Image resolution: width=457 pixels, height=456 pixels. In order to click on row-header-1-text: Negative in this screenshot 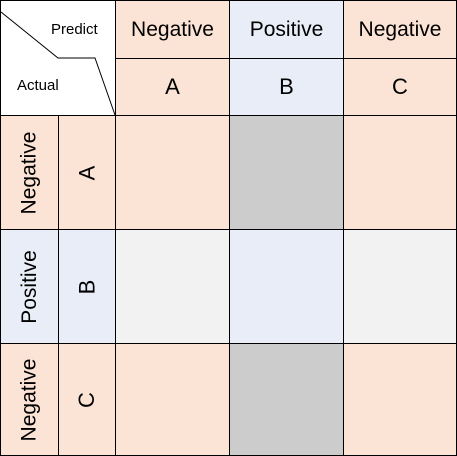, I will do `click(29, 172)`.